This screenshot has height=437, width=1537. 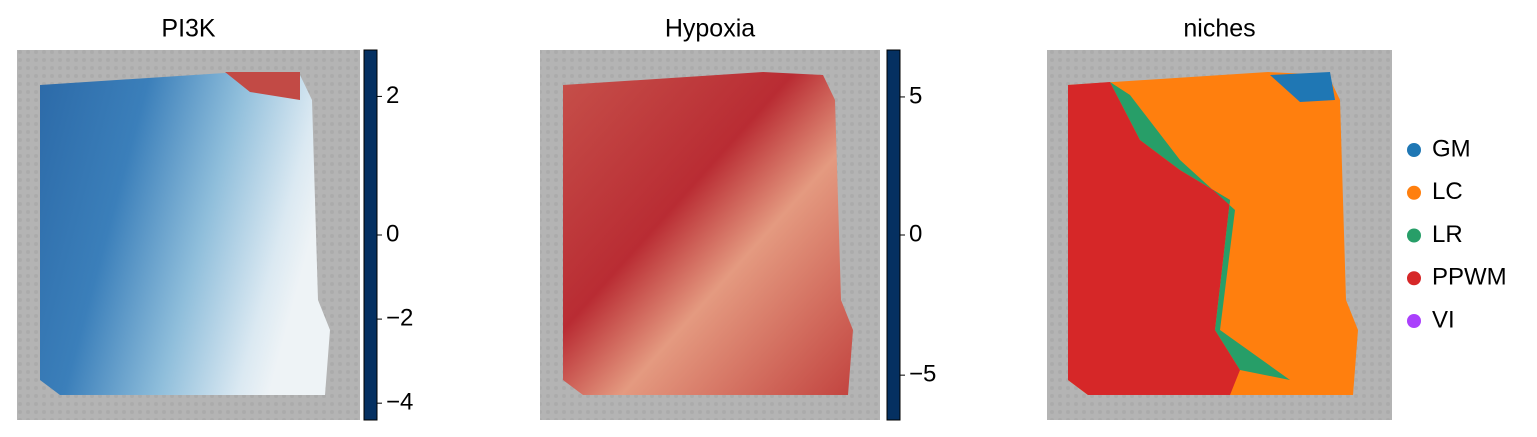 I want to click on panel-title: Hypoxia, so click(x=710, y=29).